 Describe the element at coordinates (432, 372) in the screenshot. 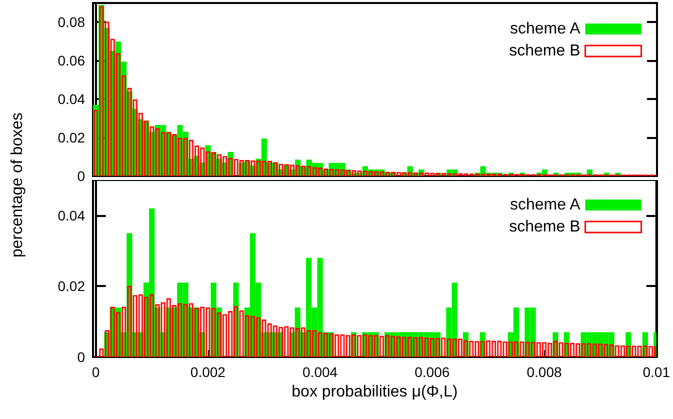

I see `x-tick-label: 0.006` at that location.